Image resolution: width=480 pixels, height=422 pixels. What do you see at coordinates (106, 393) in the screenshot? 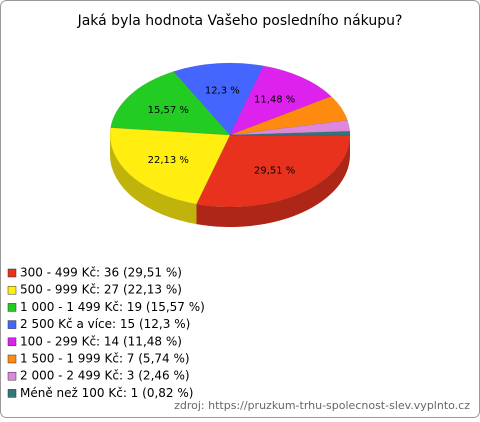
I see `legend-label: Méně než 100 Kč: 1 (0,82 %)` at bounding box center [106, 393].